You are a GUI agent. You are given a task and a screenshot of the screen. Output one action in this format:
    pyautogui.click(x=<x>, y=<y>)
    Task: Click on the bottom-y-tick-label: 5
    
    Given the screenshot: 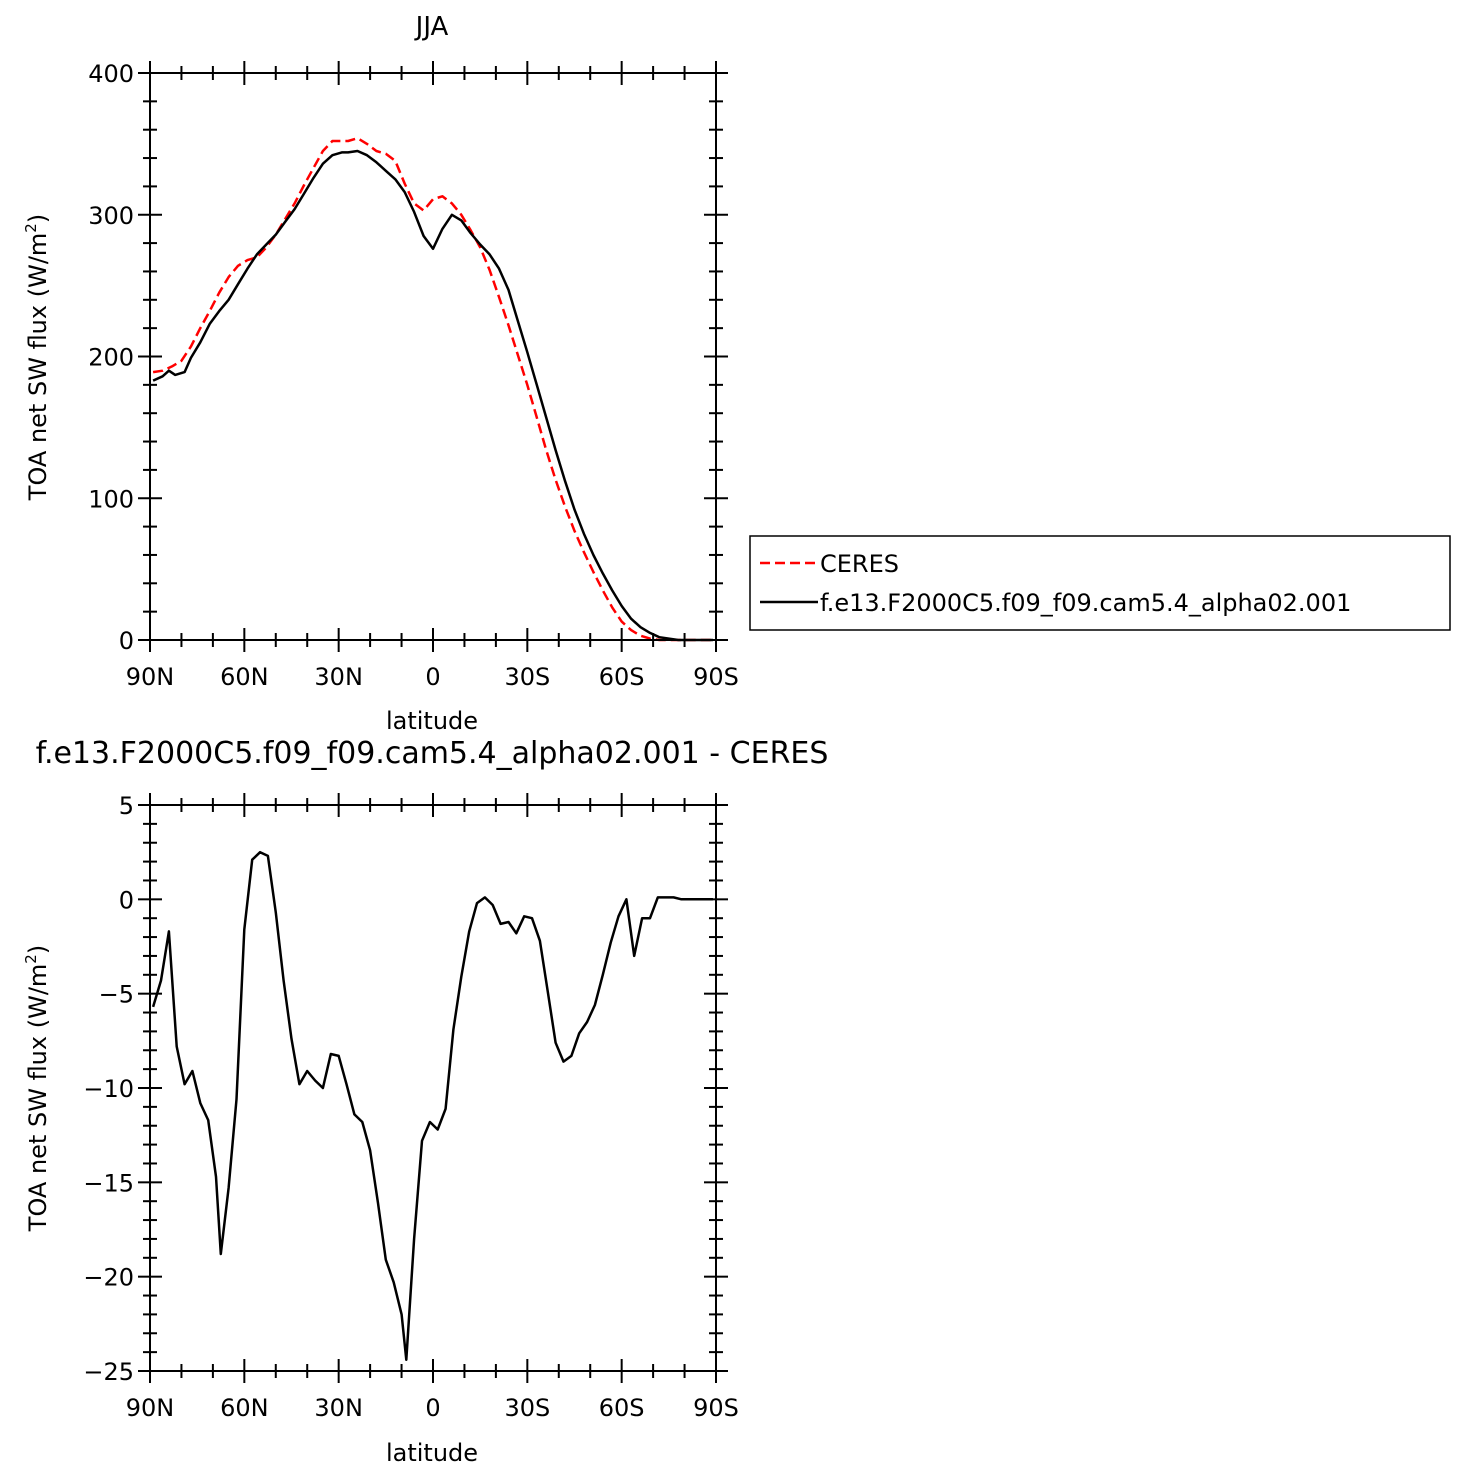 What is the action you would take?
    pyautogui.click(x=126, y=806)
    